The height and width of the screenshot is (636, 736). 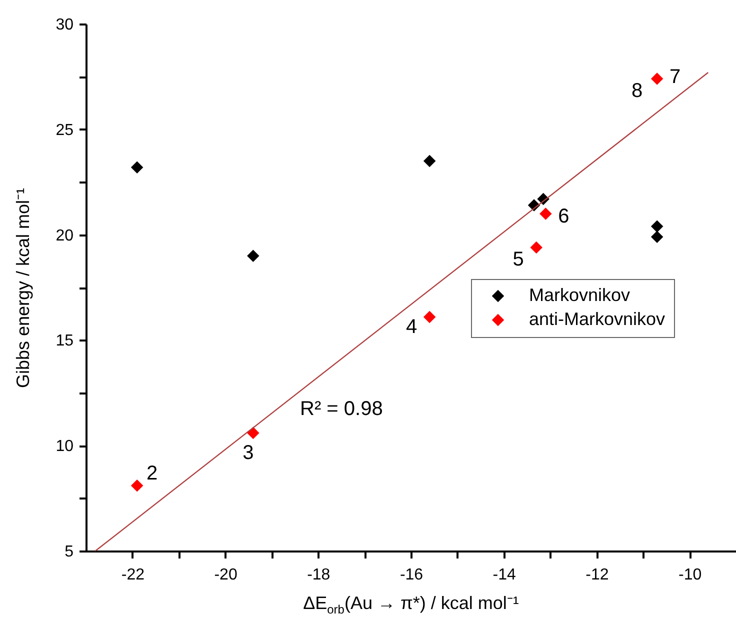 What do you see at coordinates (597, 319) in the screenshot?
I see `legend-label: anti-Markovnikov` at bounding box center [597, 319].